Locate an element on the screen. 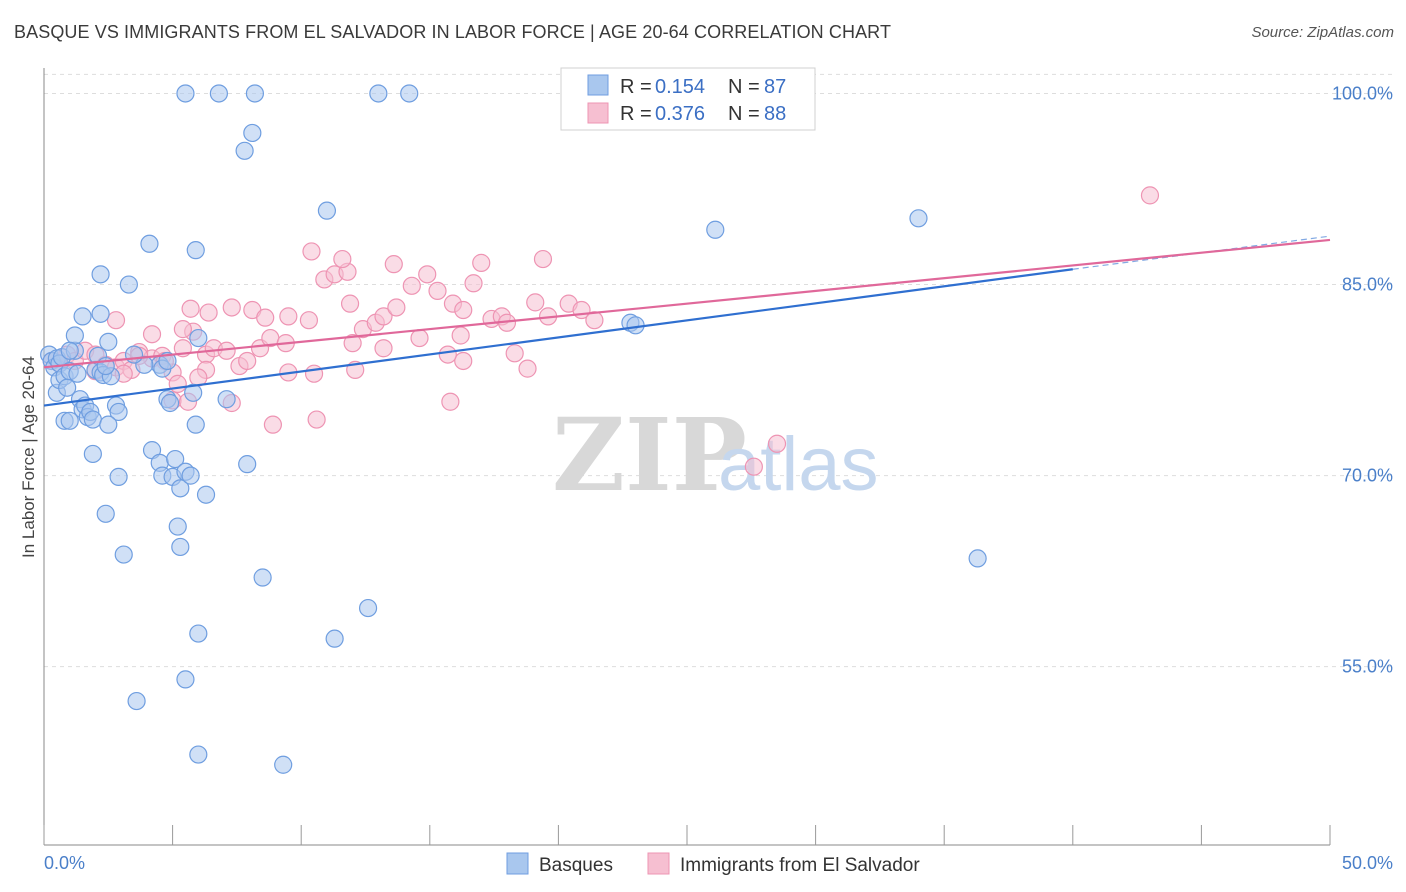  bottom-legend-label-el-salvador: Immigrants from El Salvador is located at coordinates (800, 865).